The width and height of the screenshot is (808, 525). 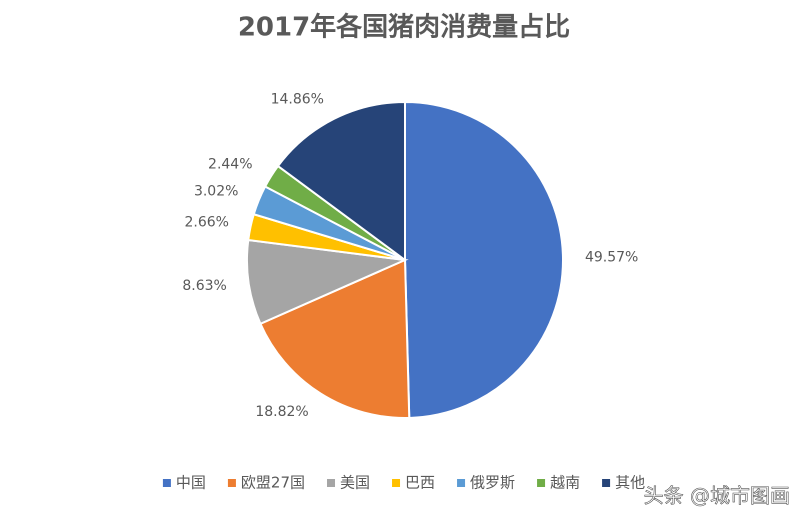 What do you see at coordinates (281, 412) in the screenshot?
I see `data-label: 18.82%` at bounding box center [281, 412].